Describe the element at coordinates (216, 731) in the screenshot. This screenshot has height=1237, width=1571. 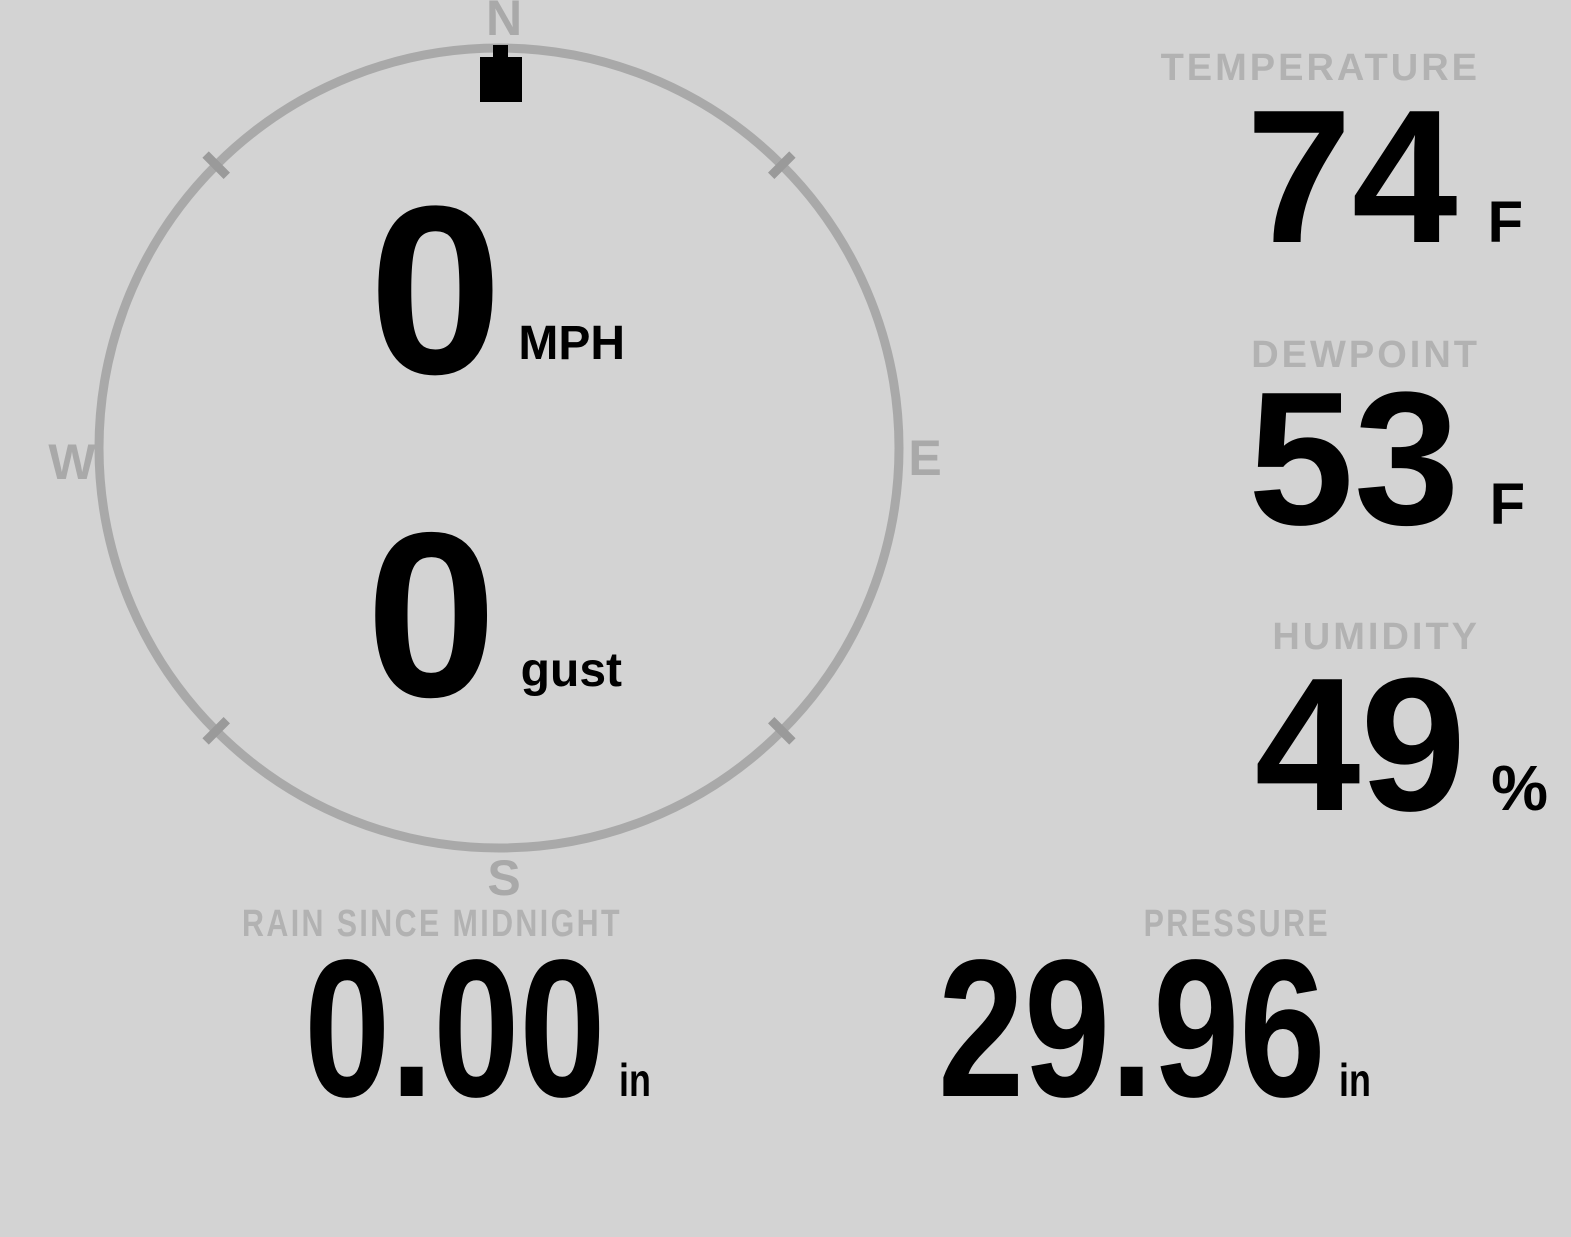
I see `compass-tick-sw` at that location.